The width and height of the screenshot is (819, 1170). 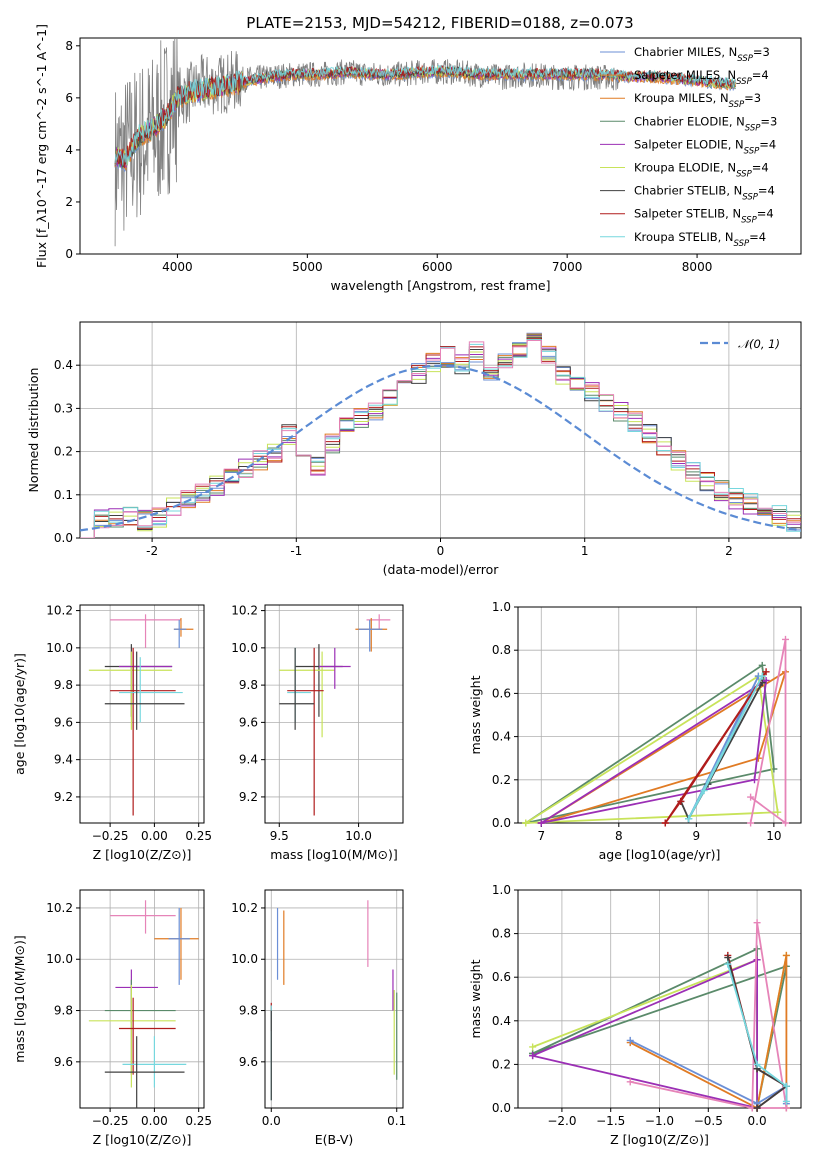 What do you see at coordinates (307, 267) in the screenshot?
I see `x-tick-label: 5000` at bounding box center [307, 267].